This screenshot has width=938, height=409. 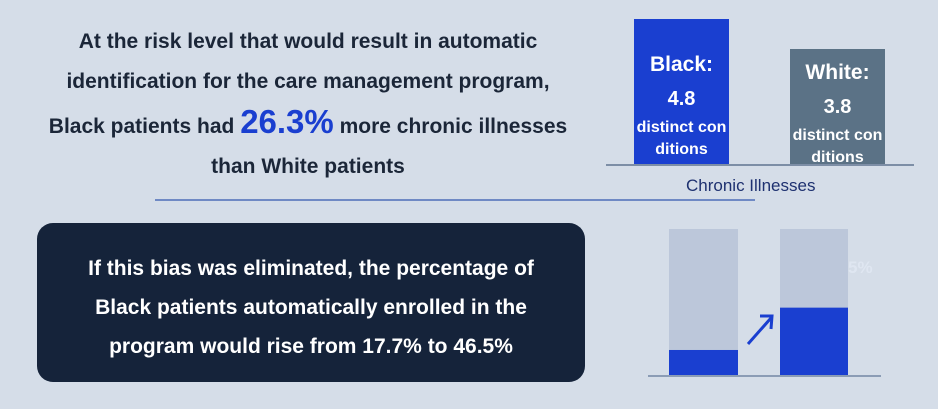 I want to click on headline-line-3-pre: Black patients had, so click(x=141, y=126).